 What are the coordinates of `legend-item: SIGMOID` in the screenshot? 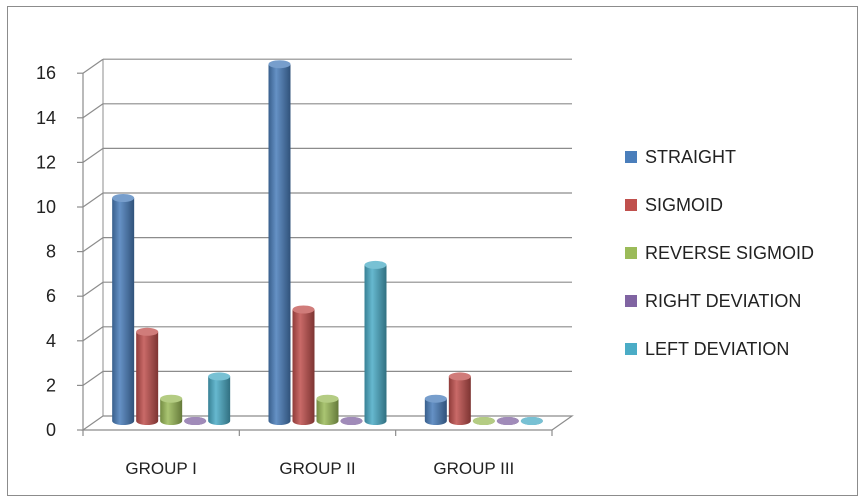 It's located at (674, 205).